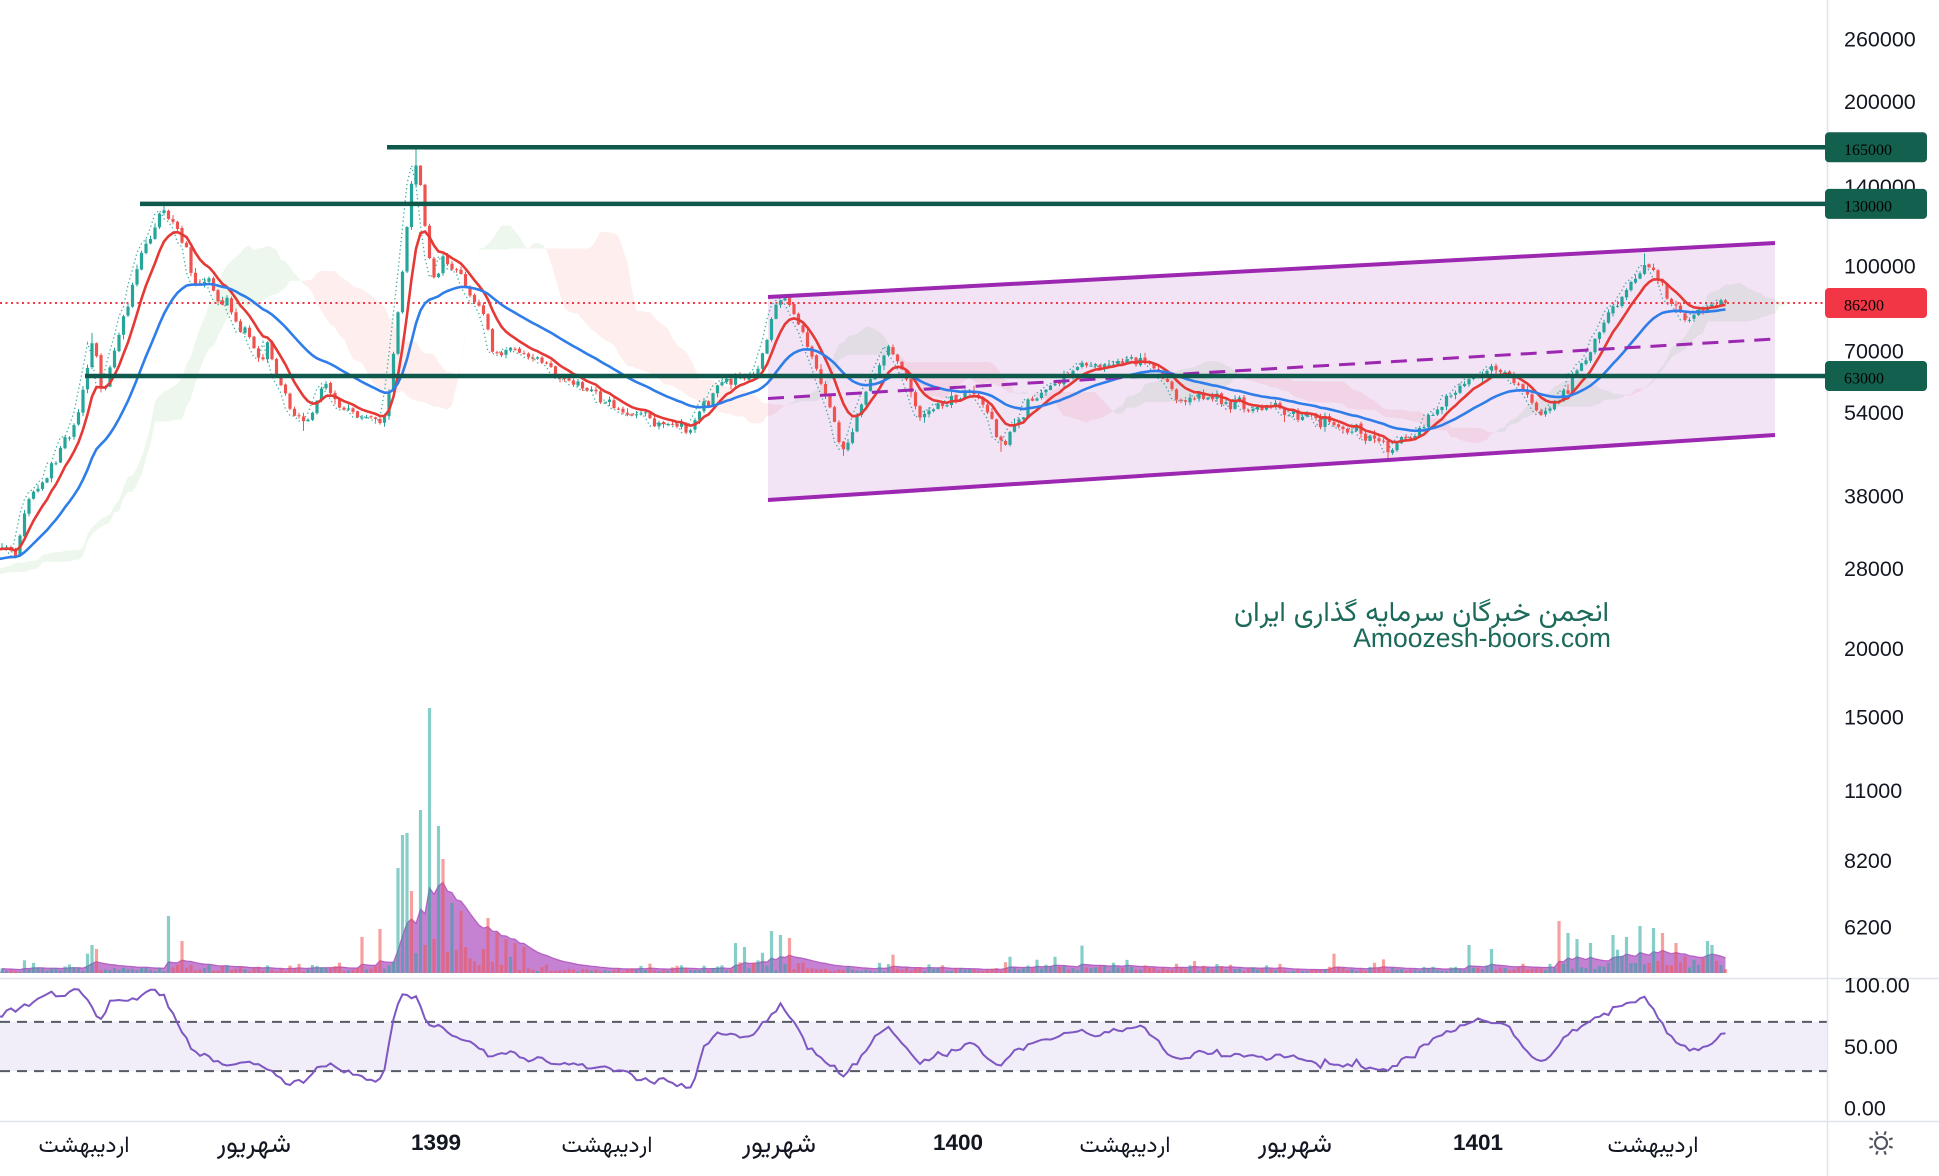  I want to click on svg-text: 165000, so click(1868, 150).